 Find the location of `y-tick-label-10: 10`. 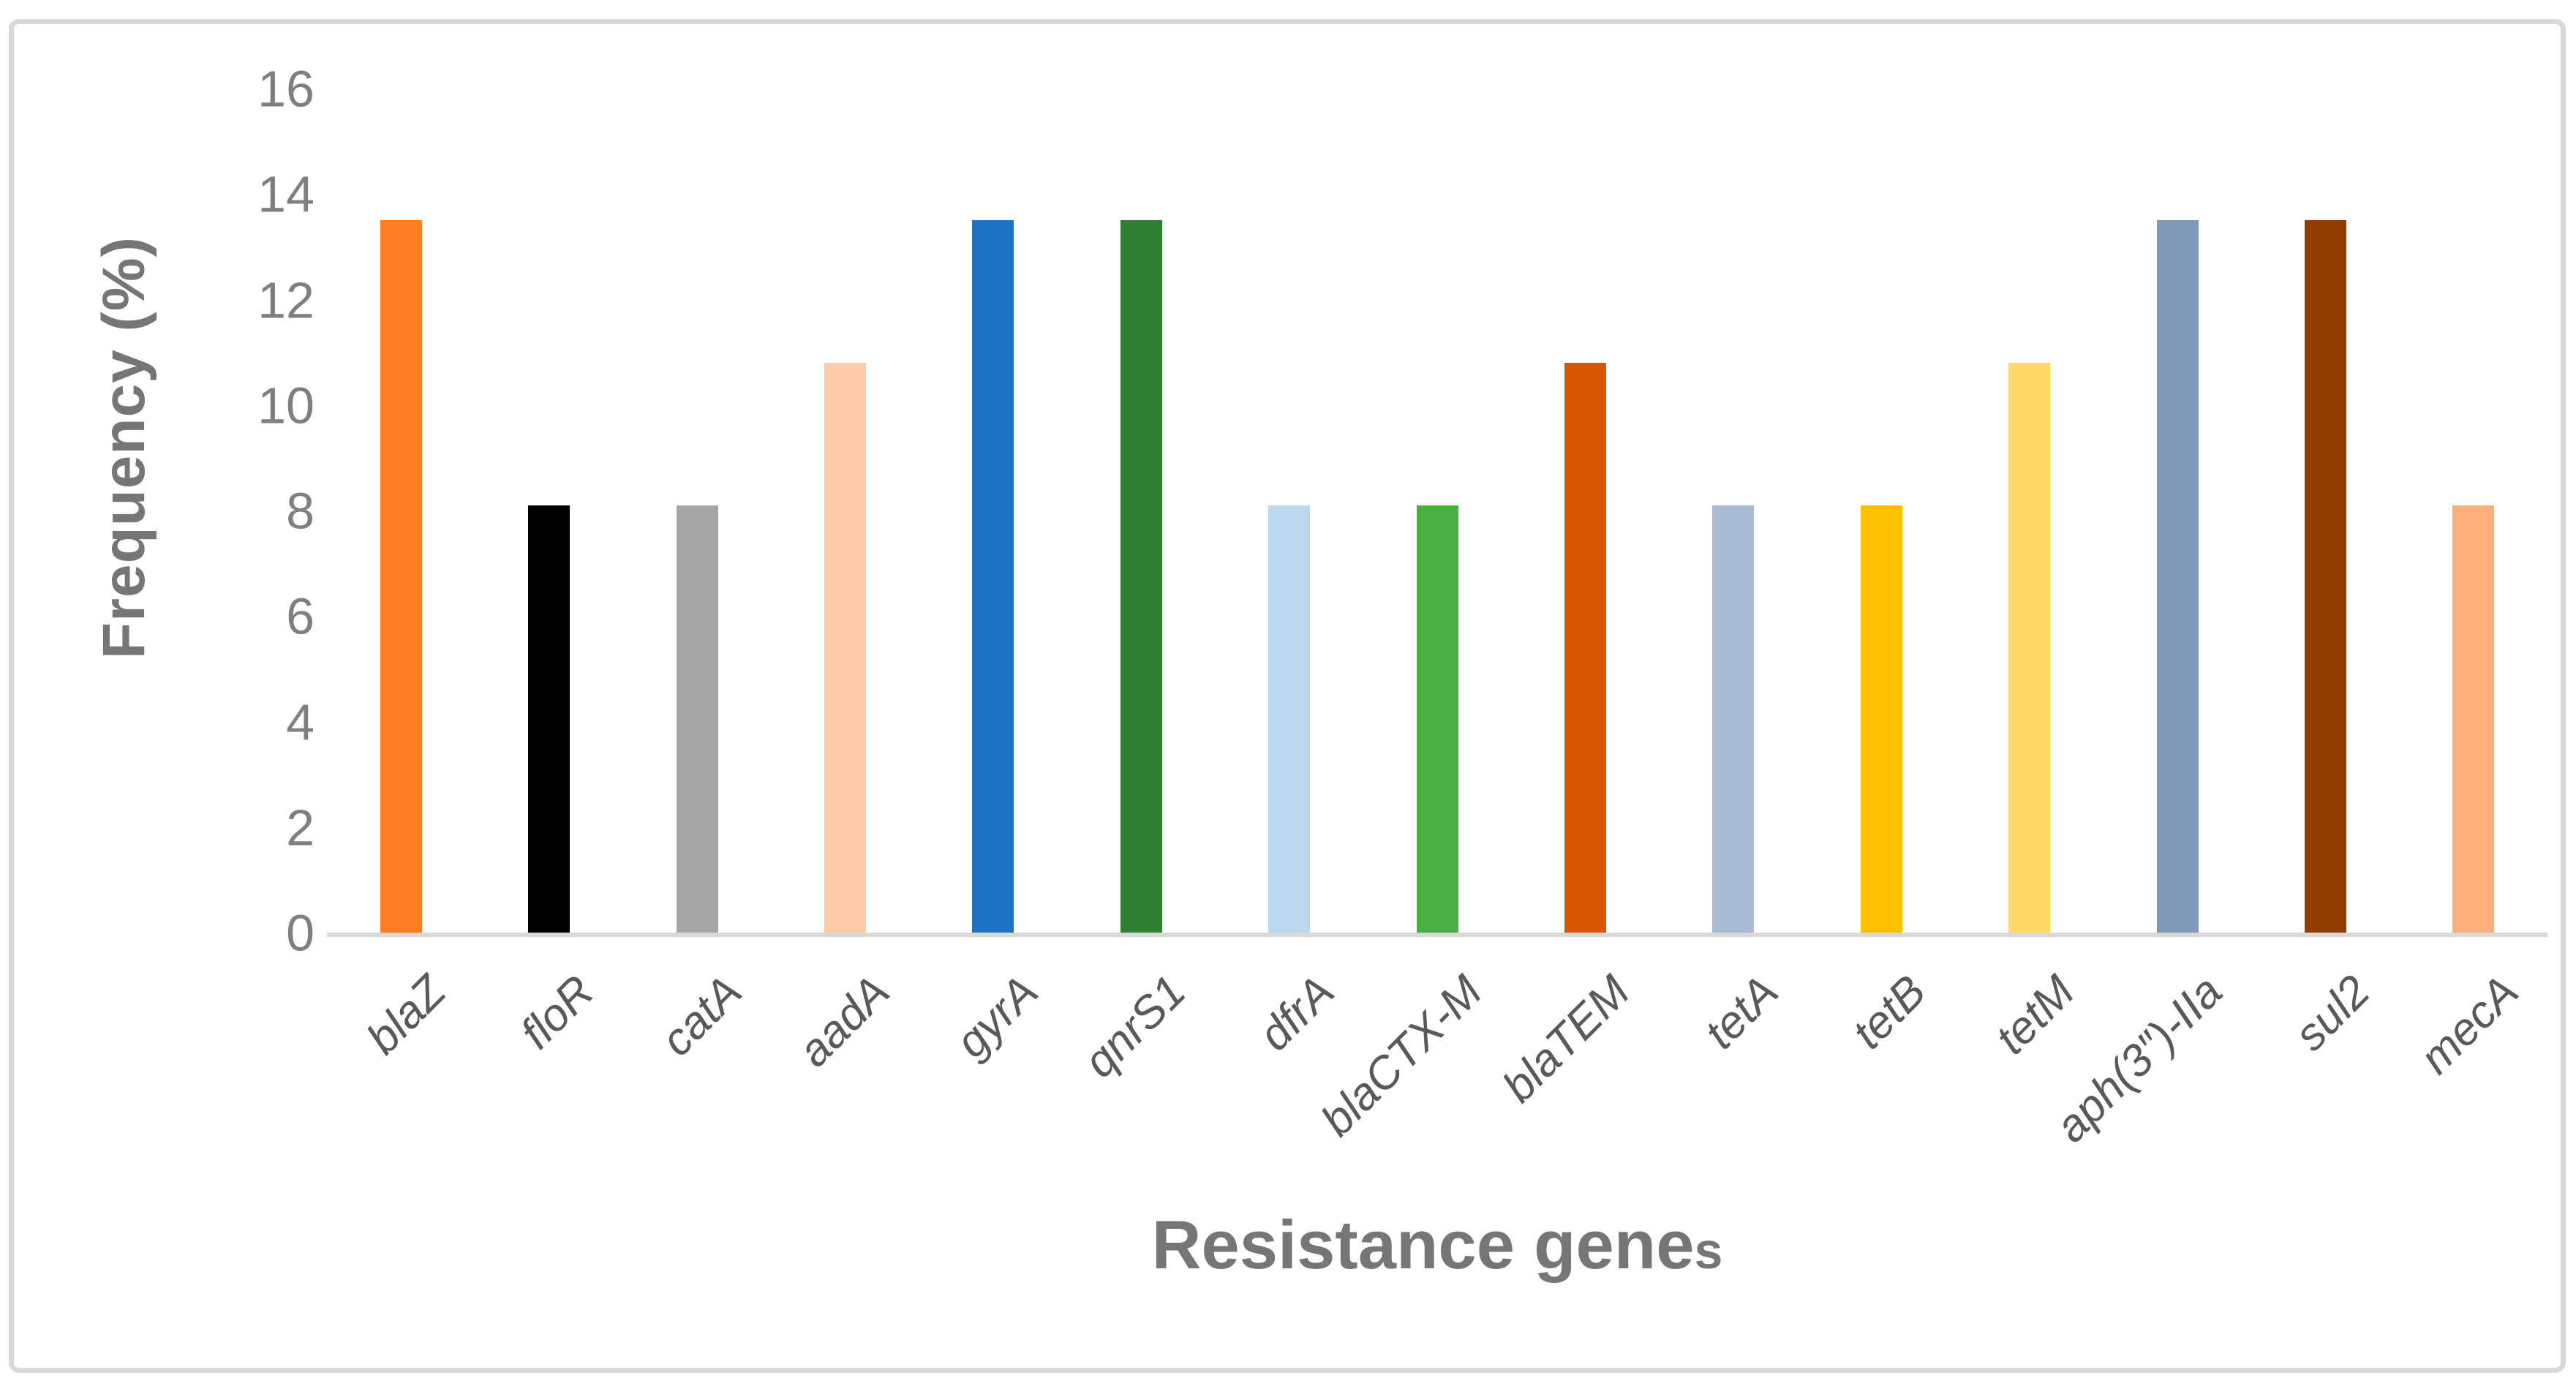

y-tick-label-10: 10 is located at coordinates (286, 405).